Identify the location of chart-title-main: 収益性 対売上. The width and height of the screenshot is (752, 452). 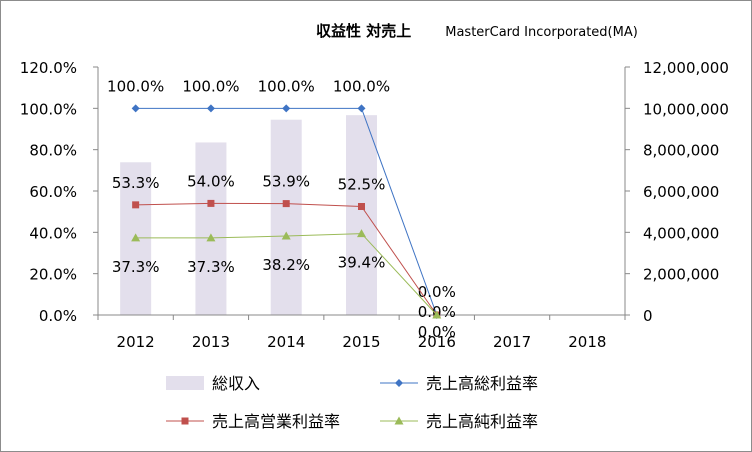
(364, 31).